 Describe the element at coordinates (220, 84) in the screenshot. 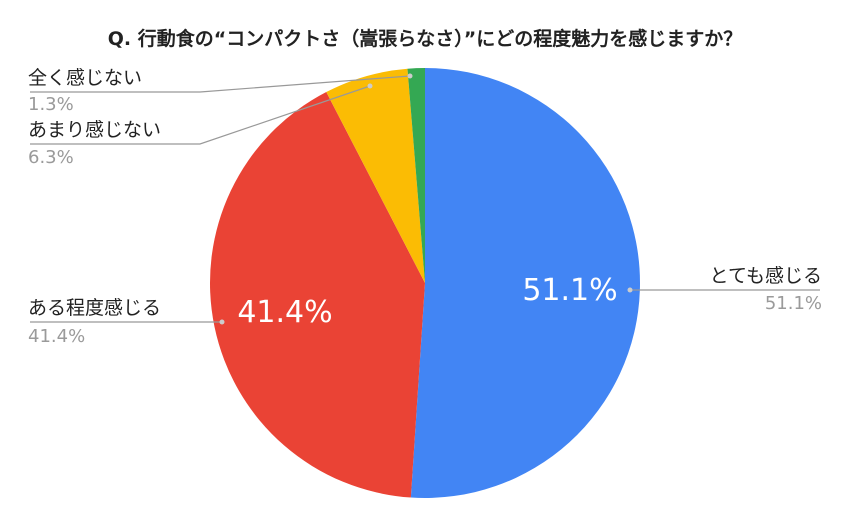

I see `leader-line-none` at that location.